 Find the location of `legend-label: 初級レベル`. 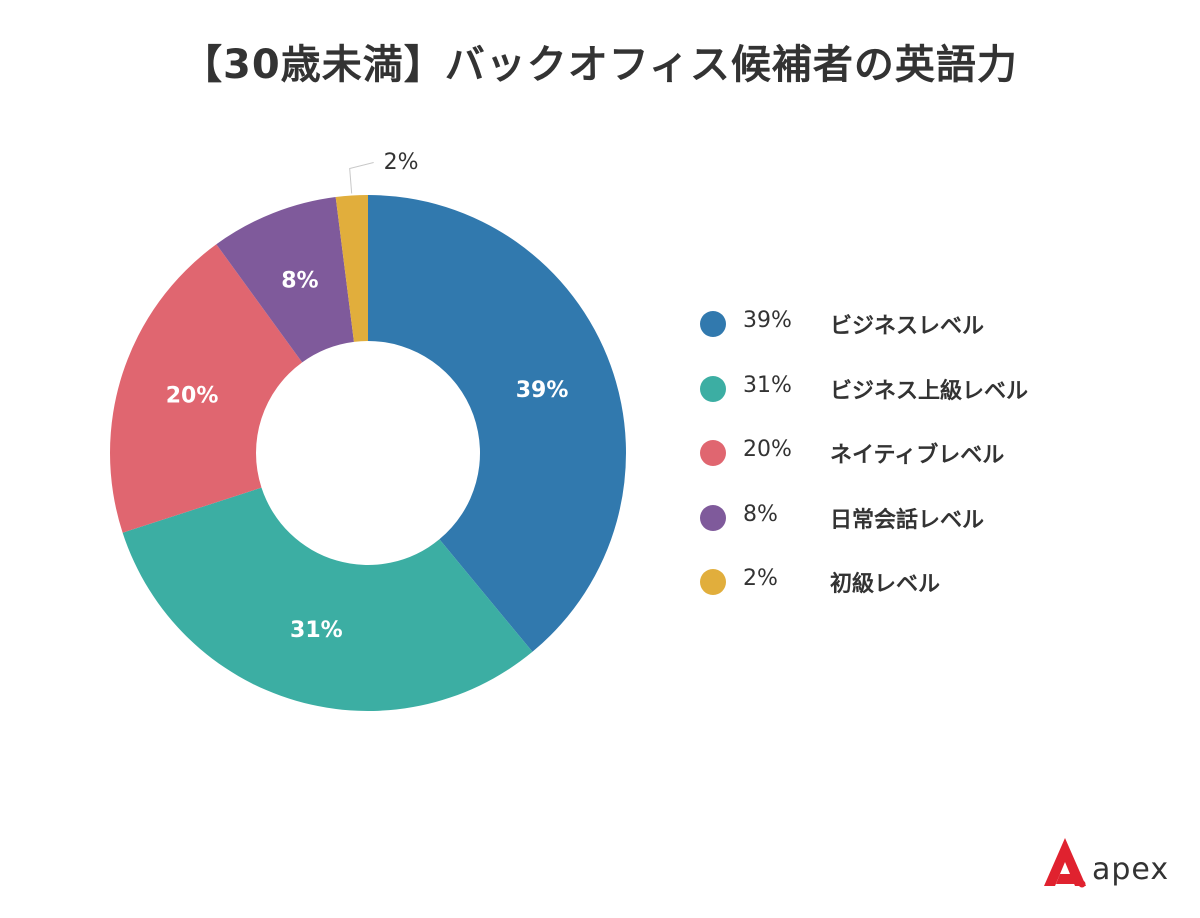

legend-label: 初級レベル is located at coordinates (885, 584).